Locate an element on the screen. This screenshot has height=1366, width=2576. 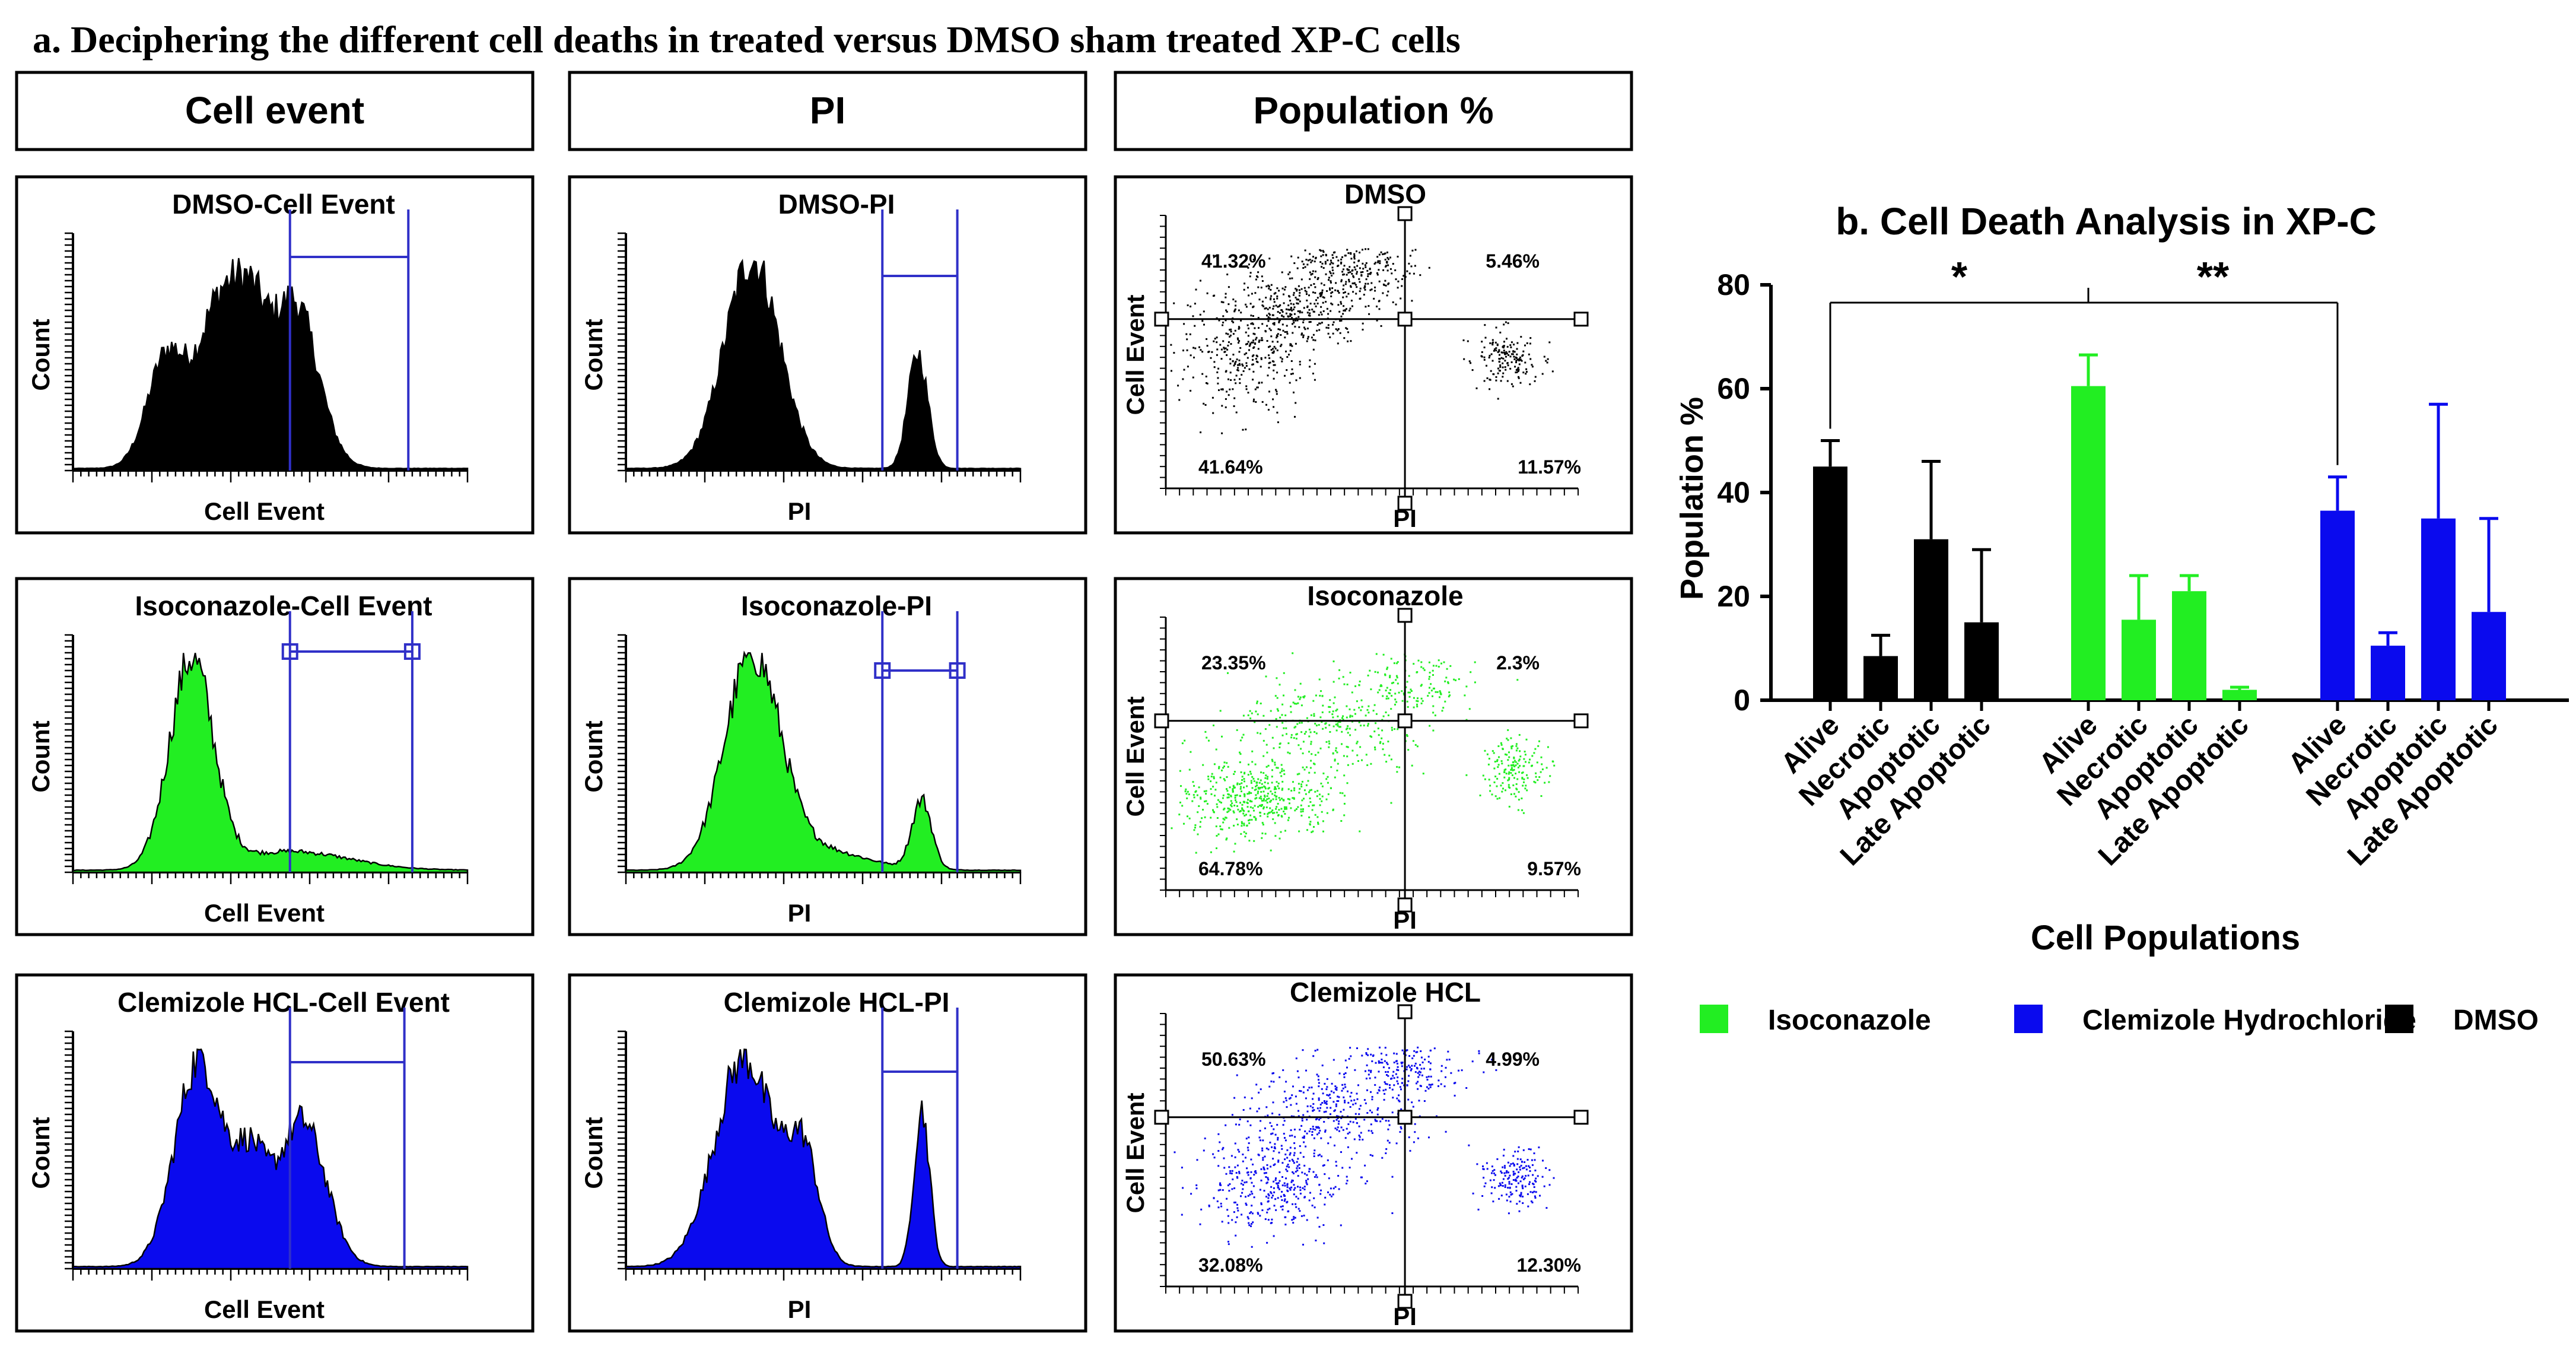
quadrant-upper-left: 41.32% is located at coordinates (1233, 261).